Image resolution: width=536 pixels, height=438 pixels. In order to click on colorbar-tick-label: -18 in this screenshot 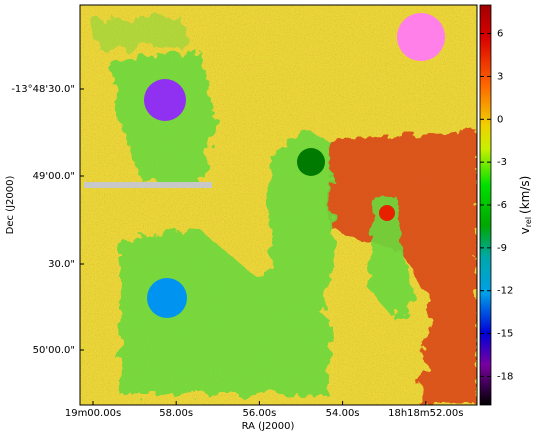, I will do `click(505, 376)`.